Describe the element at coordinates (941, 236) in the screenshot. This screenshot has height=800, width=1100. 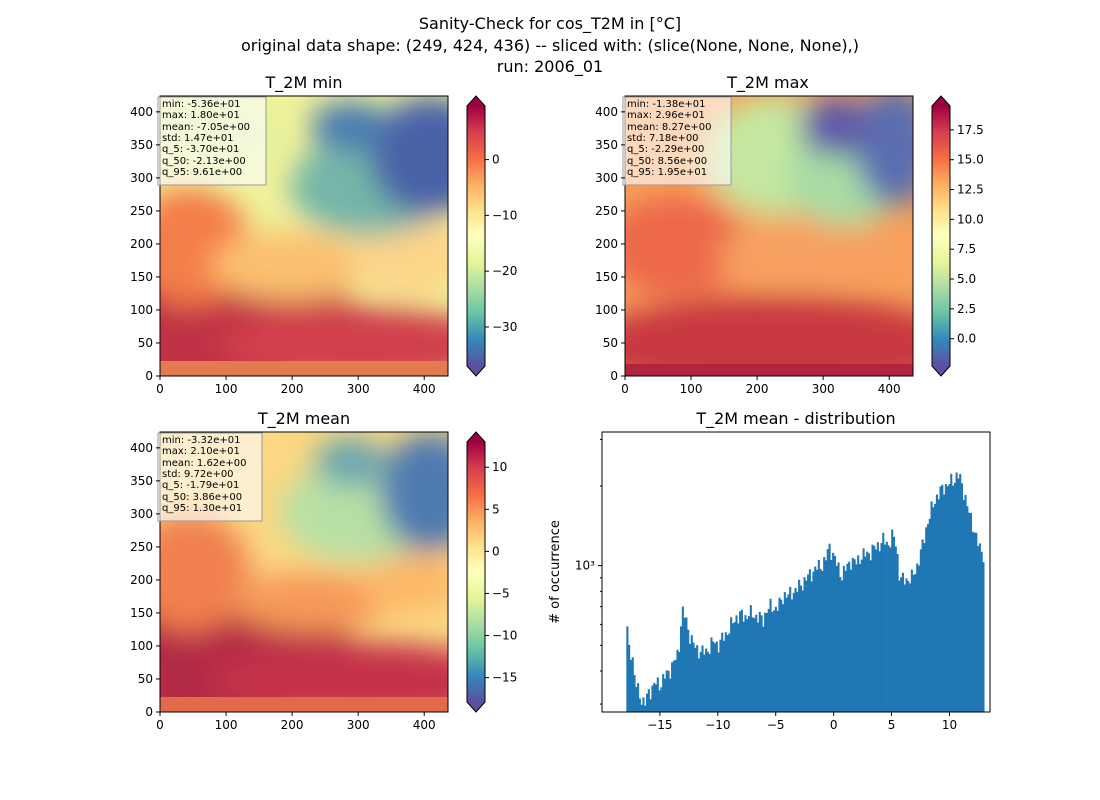
I see `colorbar` at that location.